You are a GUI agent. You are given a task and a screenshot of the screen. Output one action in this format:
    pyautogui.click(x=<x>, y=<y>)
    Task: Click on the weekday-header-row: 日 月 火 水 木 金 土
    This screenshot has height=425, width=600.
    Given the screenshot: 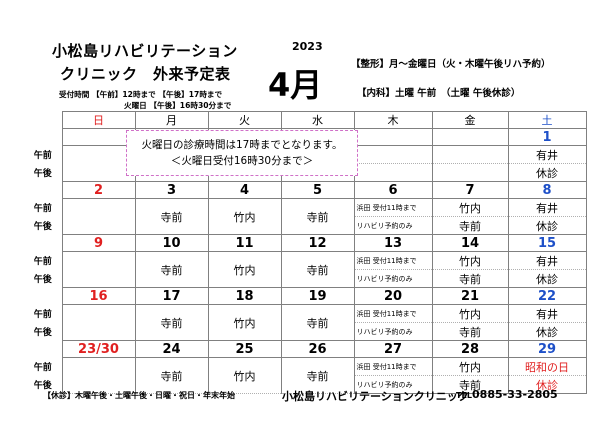 What is the action you would take?
    pyautogui.click(x=305, y=120)
    